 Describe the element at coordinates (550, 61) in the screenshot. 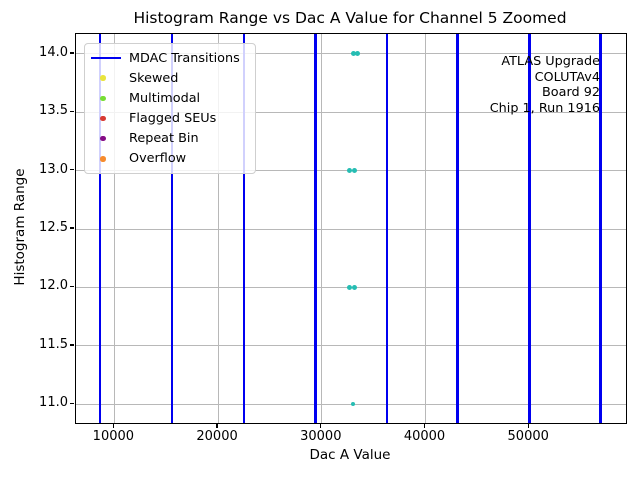

I see `annotation-line: ATLAS Upgrade` at that location.